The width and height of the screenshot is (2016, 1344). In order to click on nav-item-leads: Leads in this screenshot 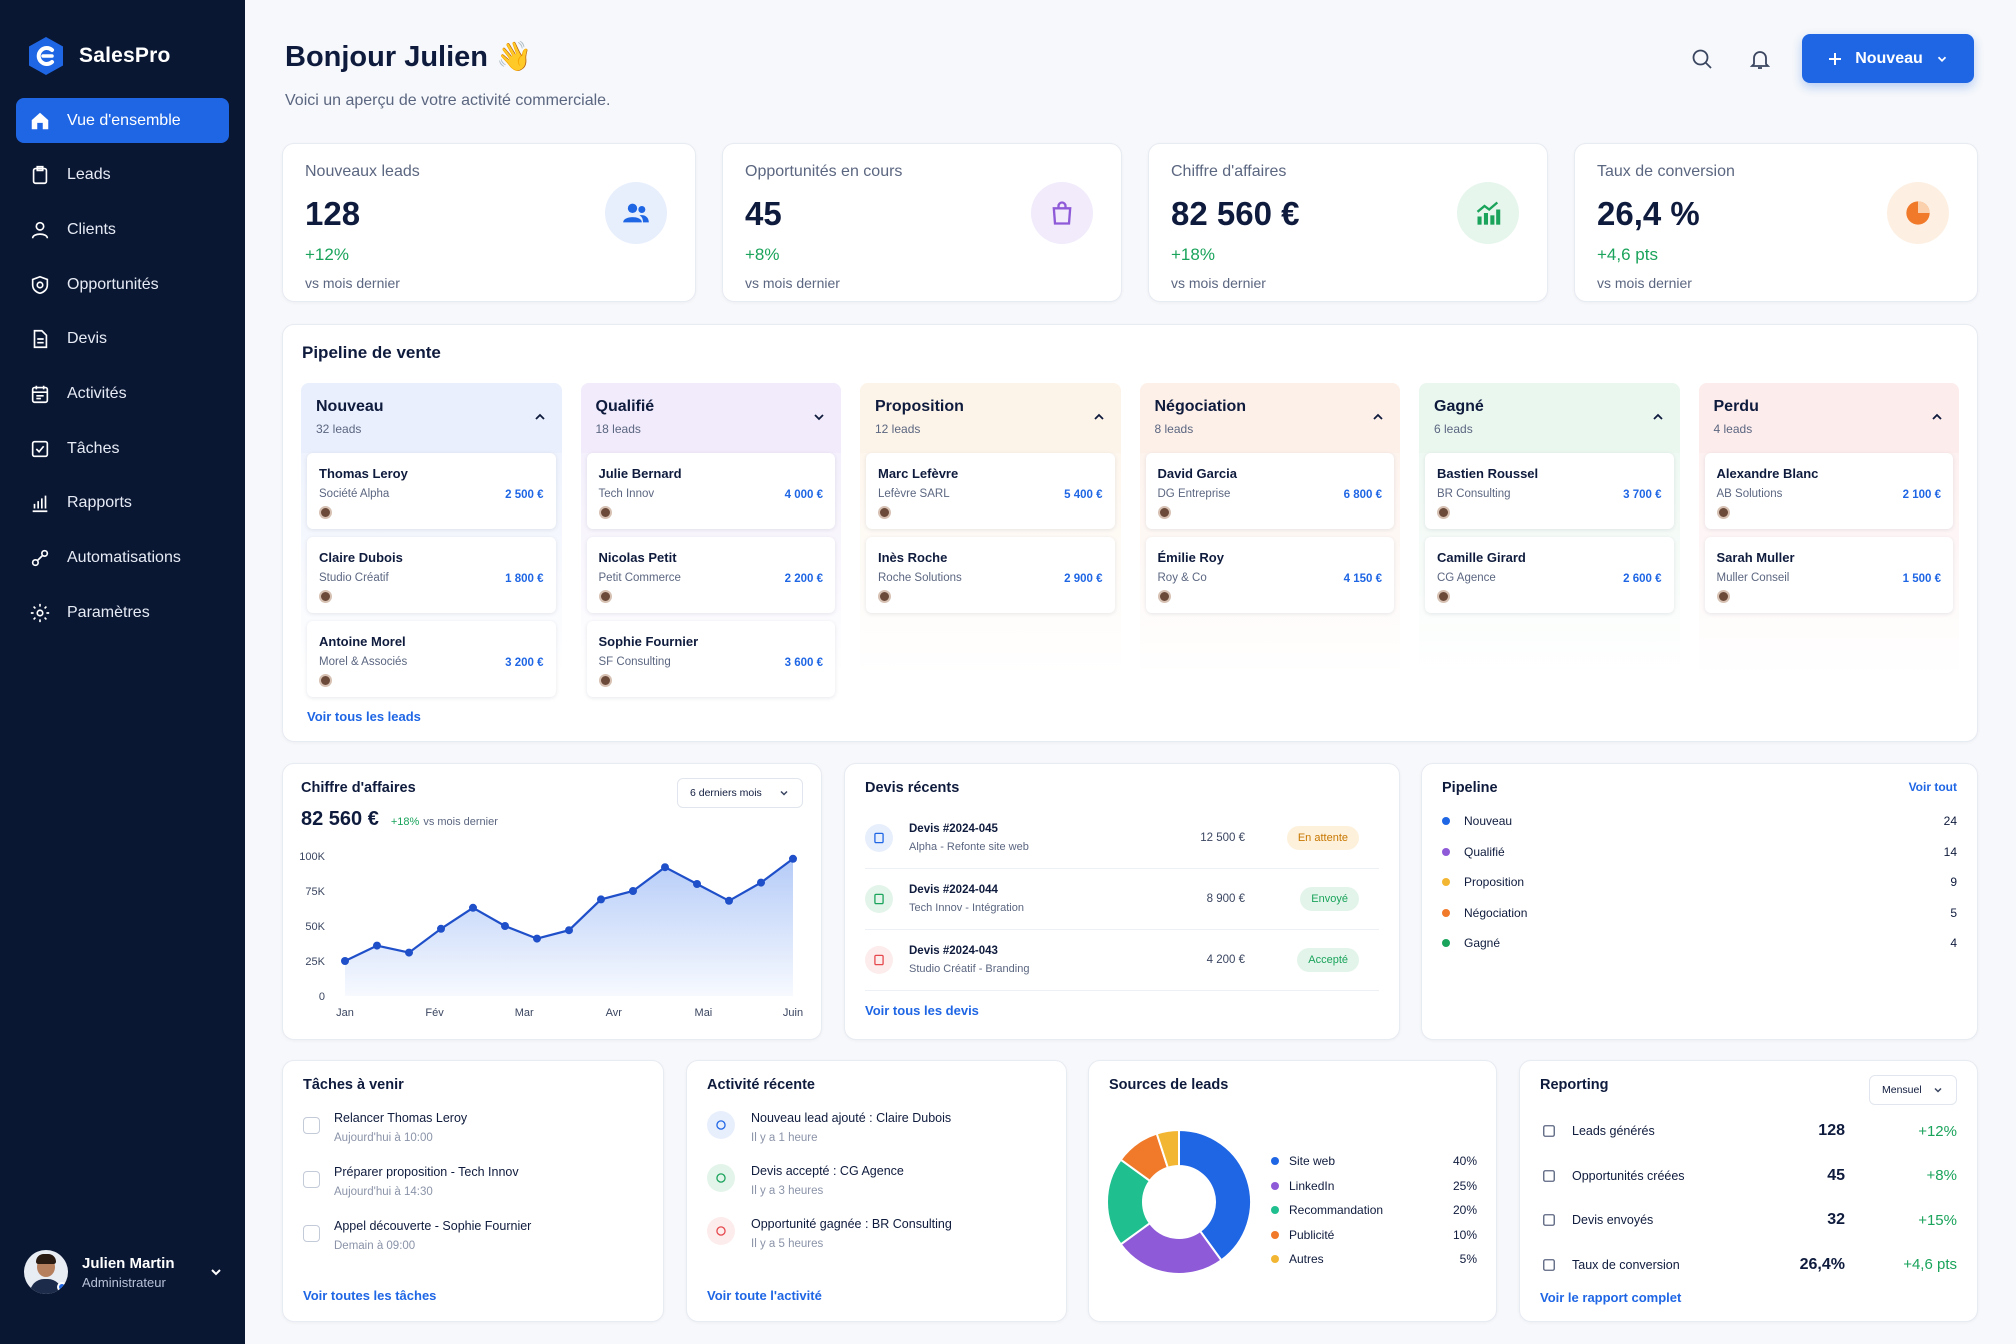, I will do `click(122, 175)`.